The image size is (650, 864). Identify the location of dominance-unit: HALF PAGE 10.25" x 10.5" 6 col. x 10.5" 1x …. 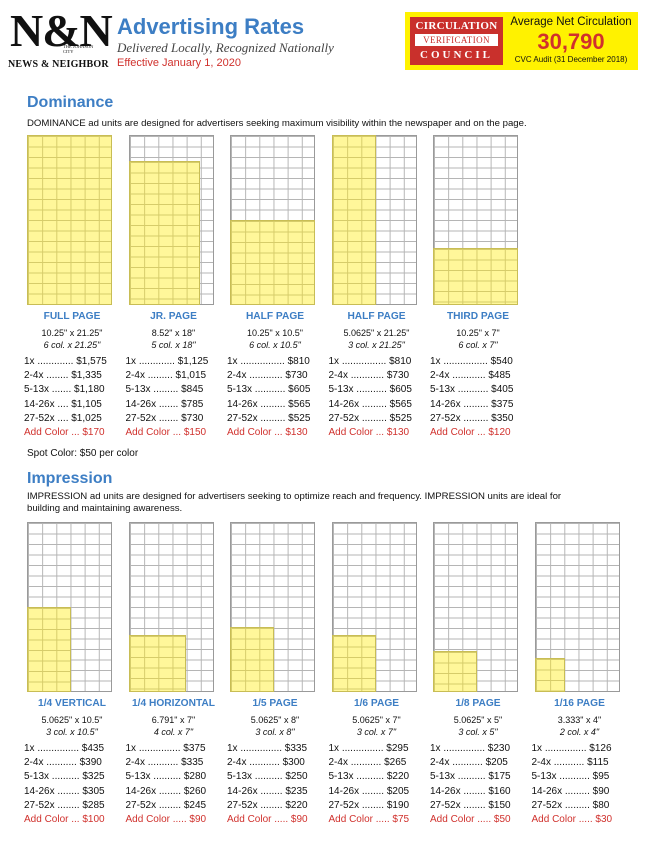
(273, 290).